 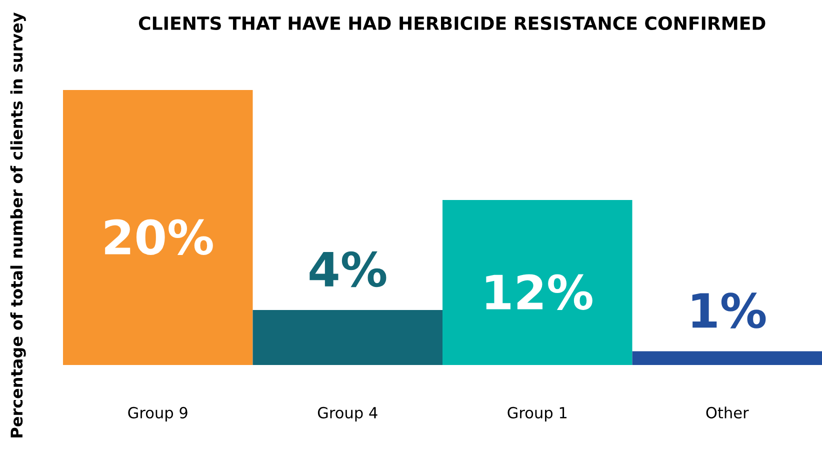 I want to click on x-tick-label: Group 9, so click(x=158, y=414).